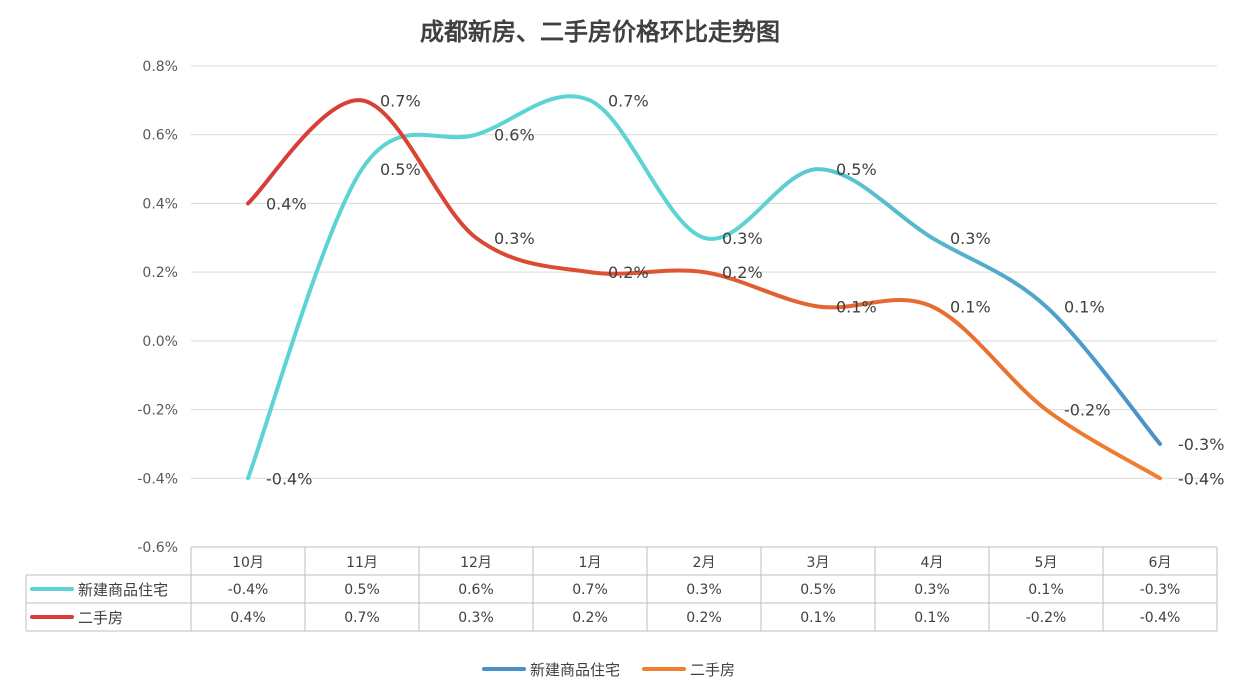  Describe the element at coordinates (1046, 618) in the screenshot. I see `table-cell: -0.2%` at that location.